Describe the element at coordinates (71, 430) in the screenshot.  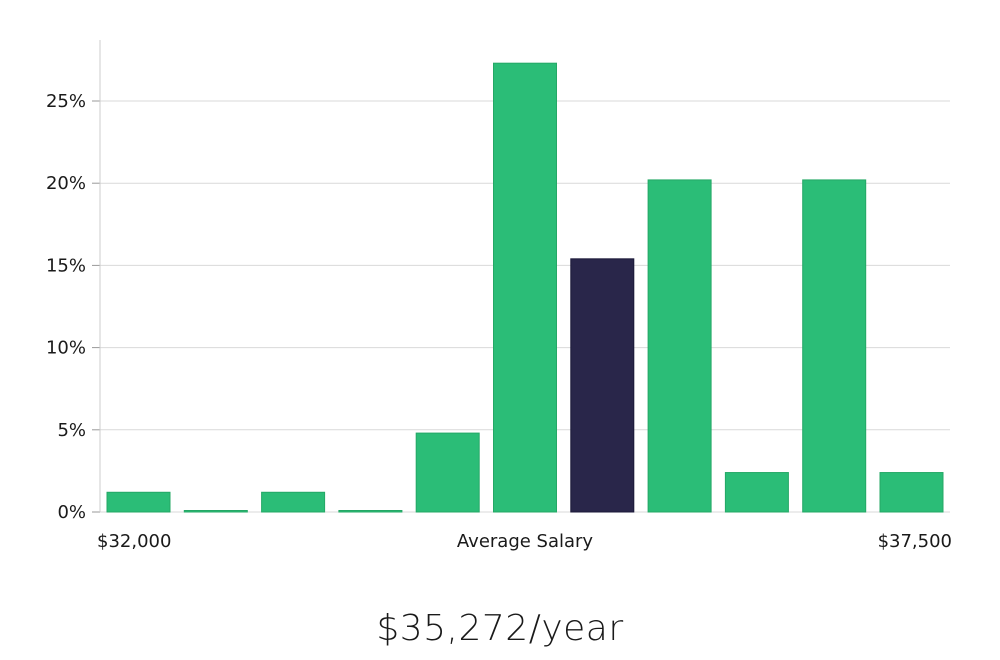
I see `y-tick-label: 5%` at that location.